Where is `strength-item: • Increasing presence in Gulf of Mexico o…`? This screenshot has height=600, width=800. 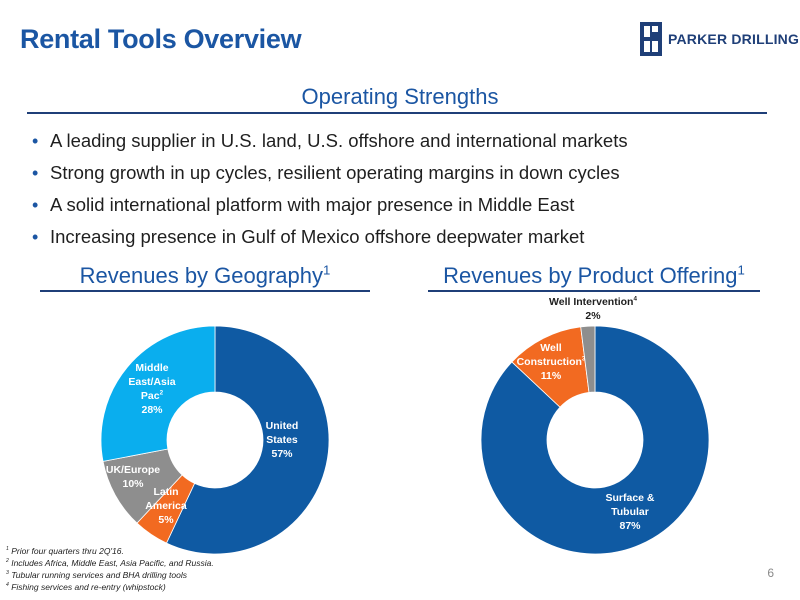 strength-item: • Increasing presence in Gulf of Mexico o… is located at coordinates (402, 237).